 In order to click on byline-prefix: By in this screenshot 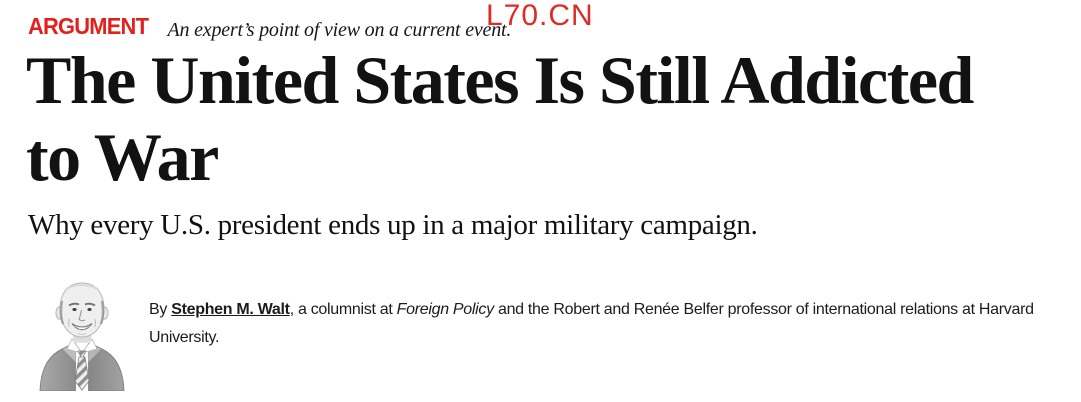, I will do `click(160, 309)`.